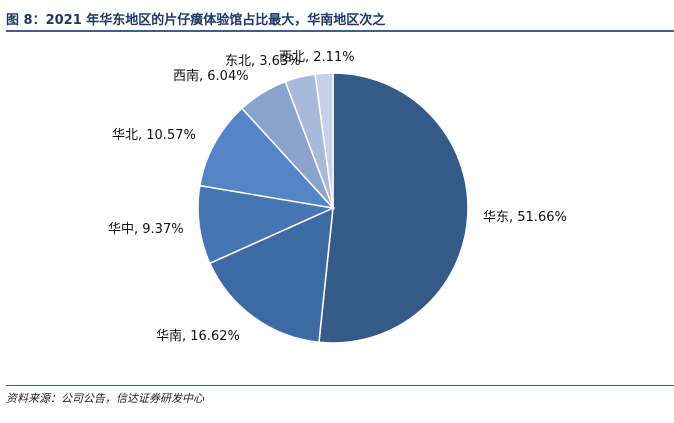 The image size is (674, 423). What do you see at coordinates (211, 76) in the screenshot?
I see `slice-label-5: 西南, 6.04%` at bounding box center [211, 76].